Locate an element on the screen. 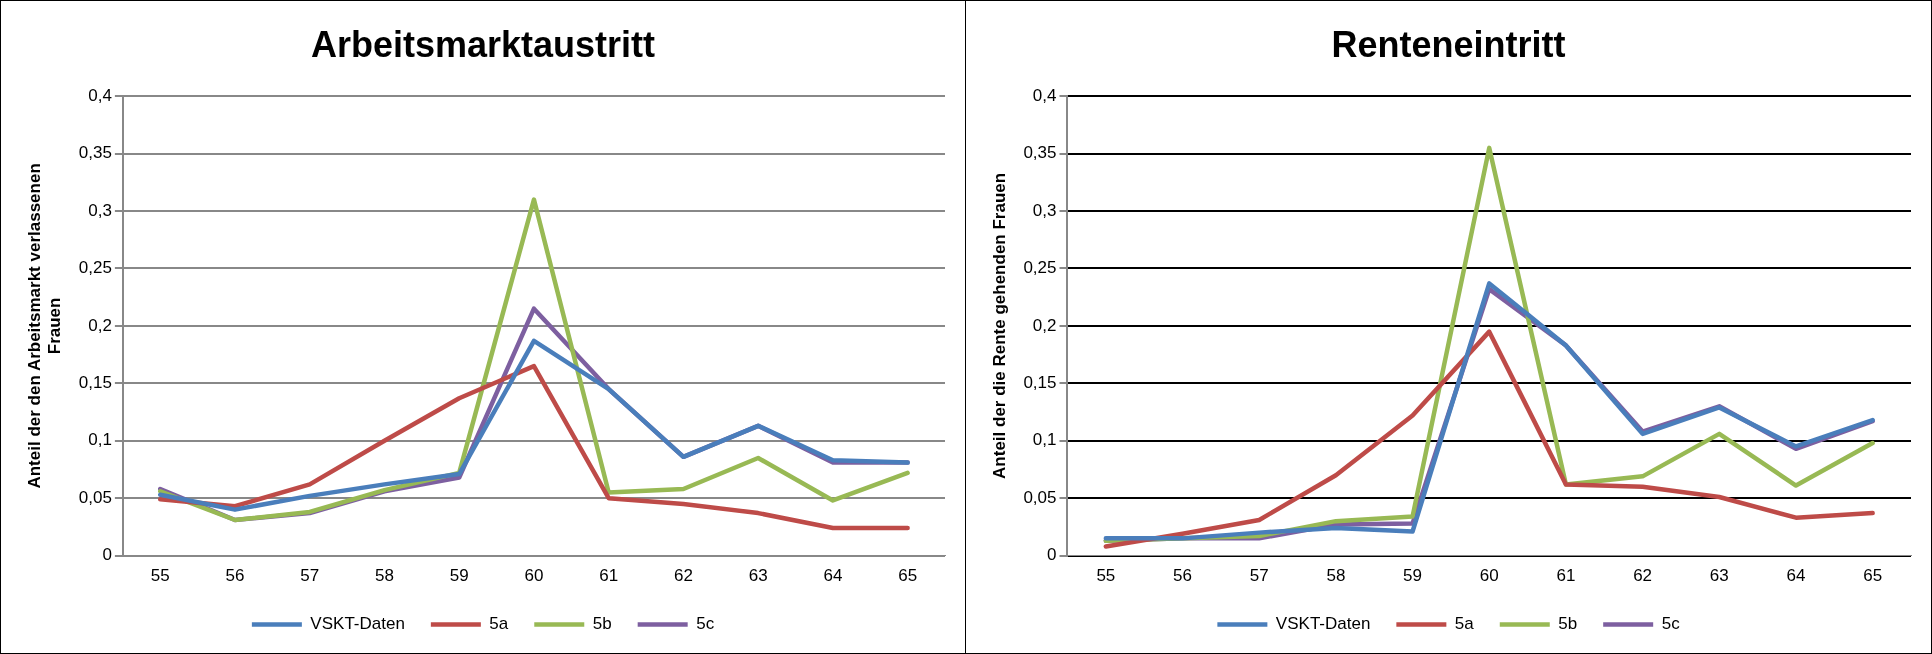 The width and height of the screenshot is (1932, 654). chart-title: Arbeitsmarktaustritt is located at coordinates (483, 44).